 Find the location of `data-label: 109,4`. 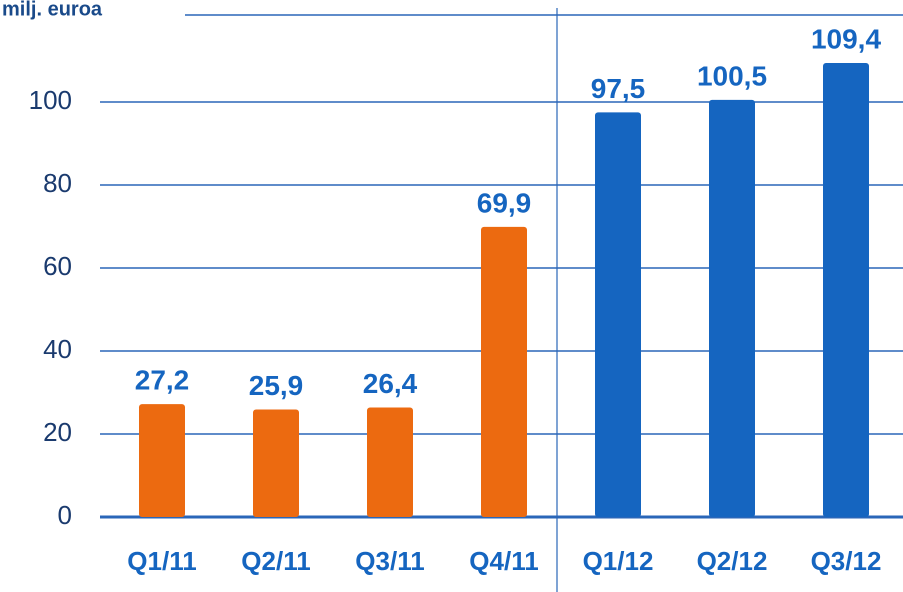

data-label: 109,4 is located at coordinates (846, 38).